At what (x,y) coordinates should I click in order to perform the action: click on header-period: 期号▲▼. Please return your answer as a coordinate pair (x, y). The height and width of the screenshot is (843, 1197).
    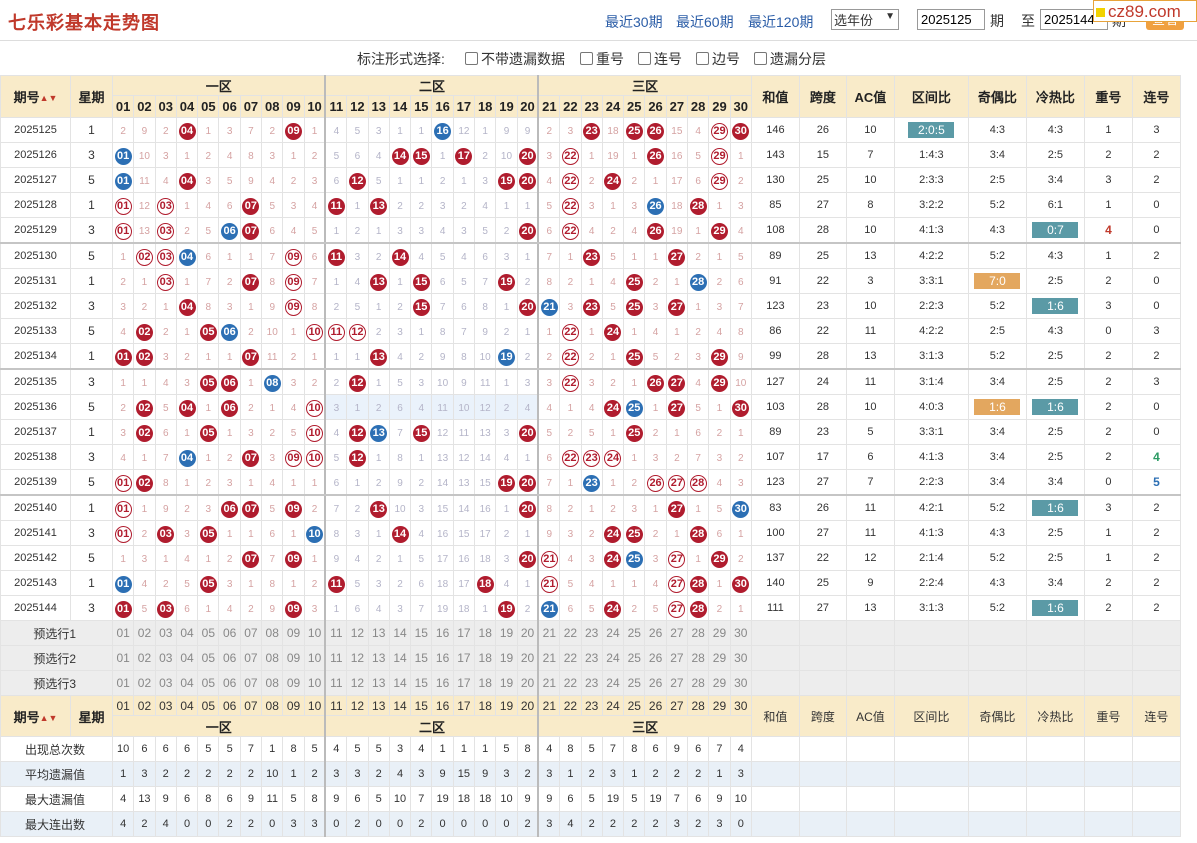
    Looking at the image, I should click on (35, 96).